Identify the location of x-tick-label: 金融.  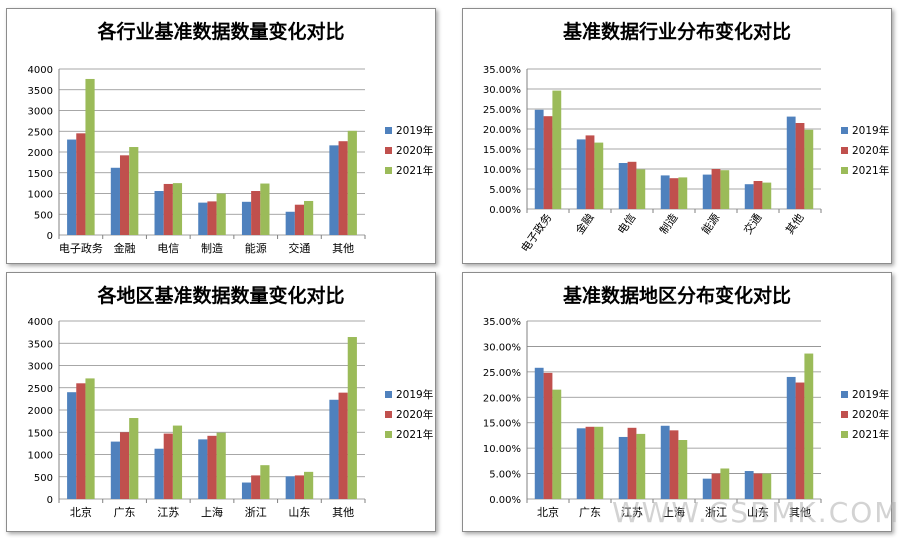
(125, 248).